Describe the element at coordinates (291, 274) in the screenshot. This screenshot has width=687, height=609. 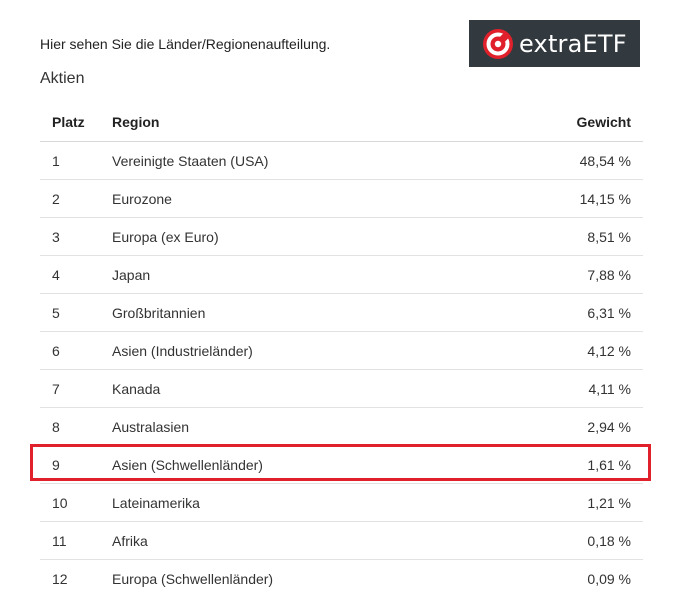
I see `region-cell: Japan` at that location.